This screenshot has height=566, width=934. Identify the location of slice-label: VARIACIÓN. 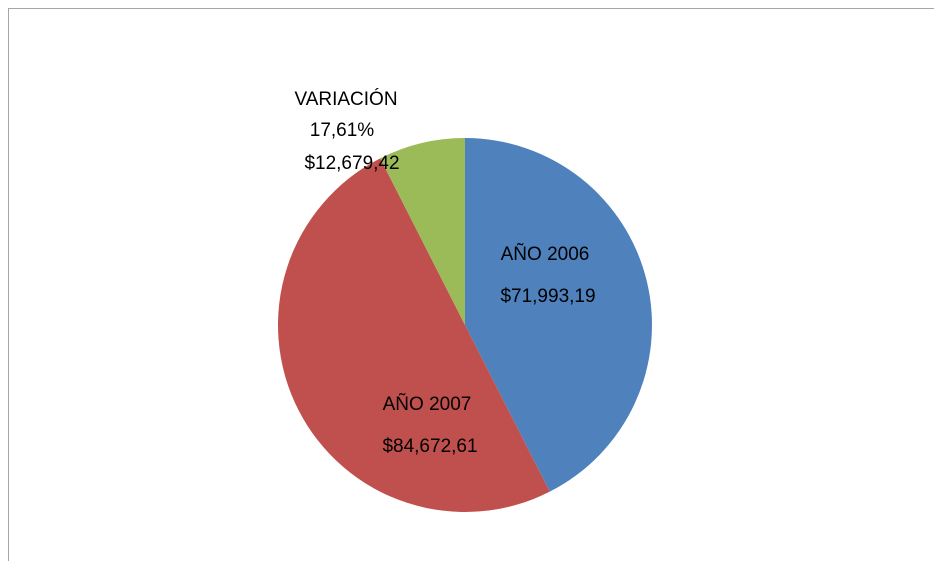
(345, 99).